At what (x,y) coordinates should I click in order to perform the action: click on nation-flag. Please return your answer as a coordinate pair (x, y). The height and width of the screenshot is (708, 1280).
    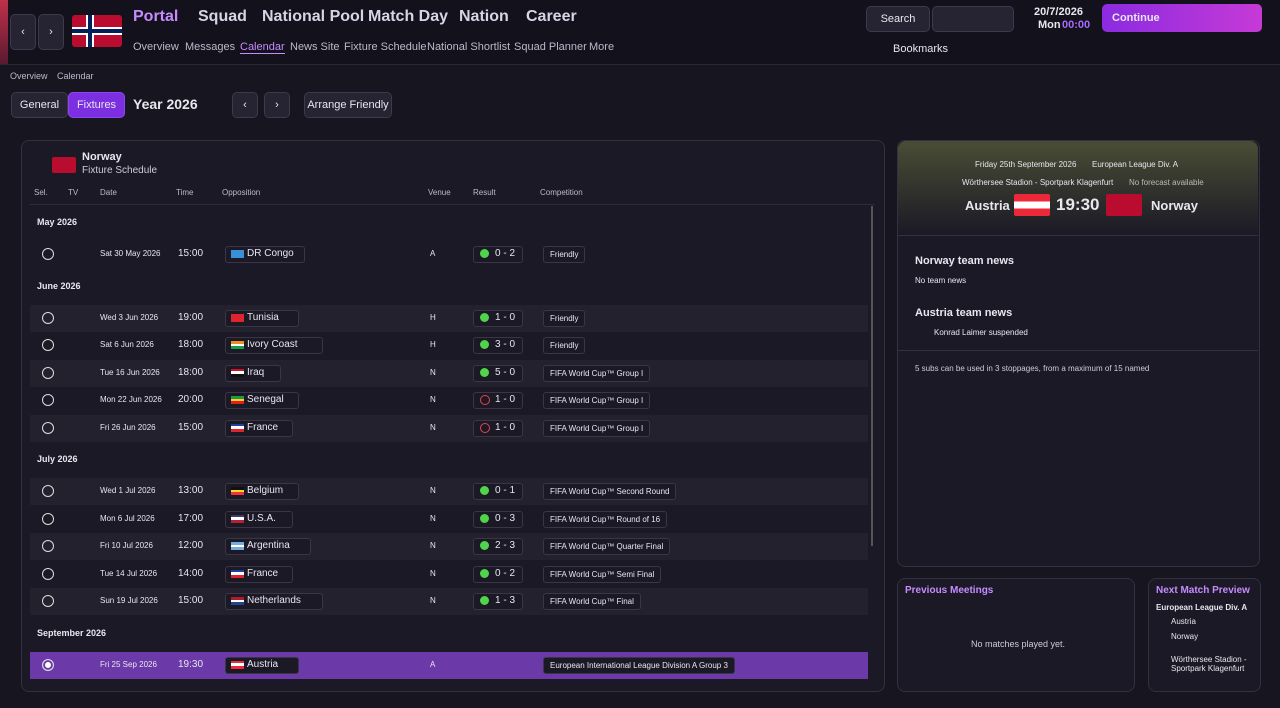
    Looking at the image, I should click on (97, 31).